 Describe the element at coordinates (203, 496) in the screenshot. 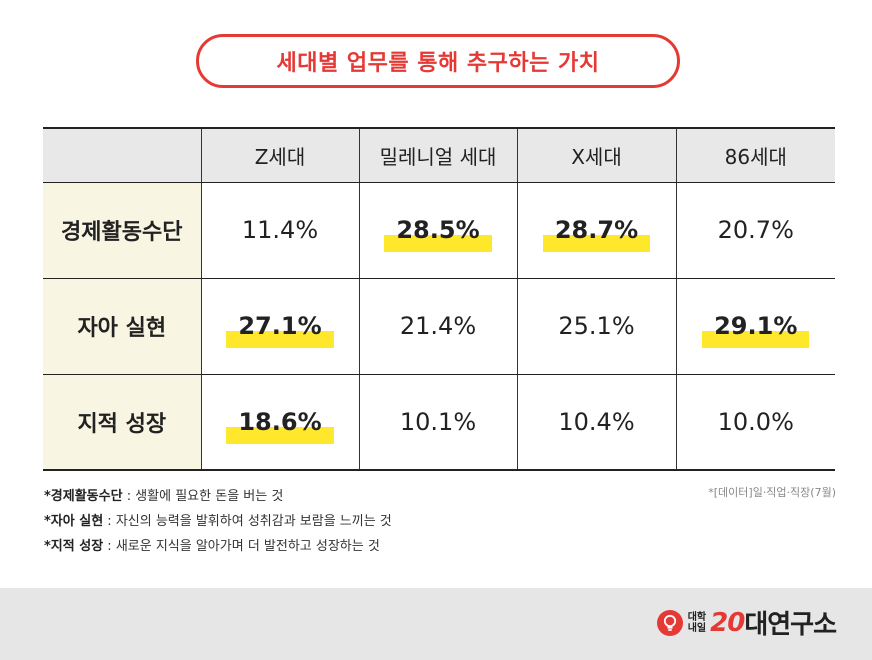

I see `footnote-desc: : 생활에 필요한 돈을 버는 것` at that location.